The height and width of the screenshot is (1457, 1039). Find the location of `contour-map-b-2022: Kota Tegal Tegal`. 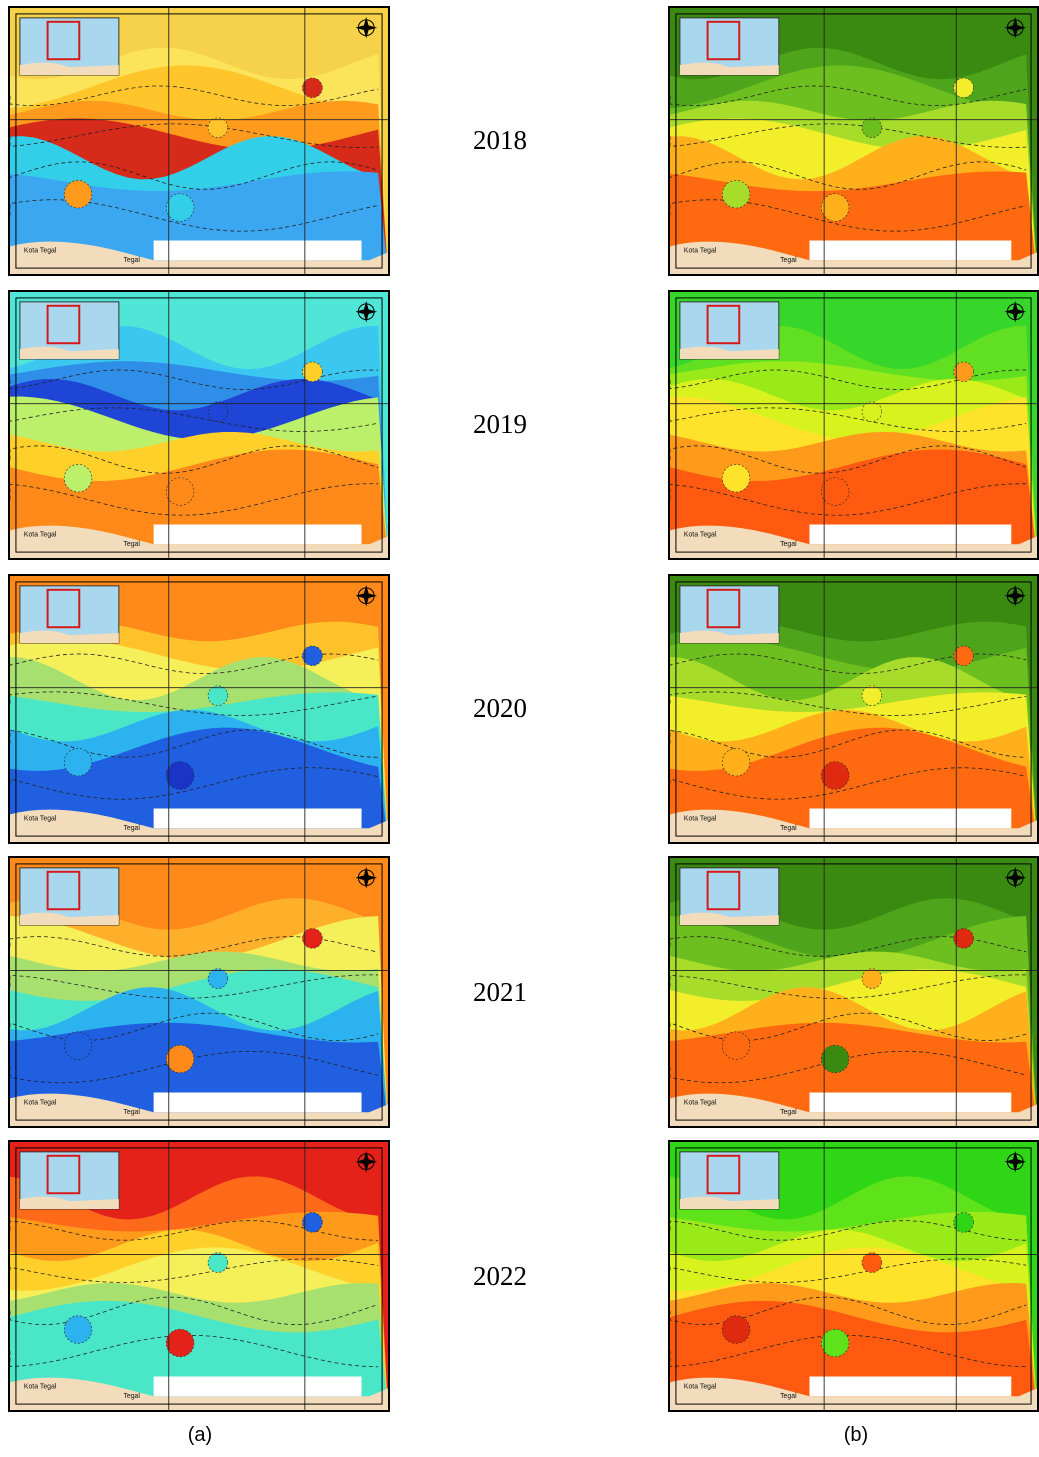

contour-map-b-2022: Kota Tegal Tegal is located at coordinates (853, 1276).